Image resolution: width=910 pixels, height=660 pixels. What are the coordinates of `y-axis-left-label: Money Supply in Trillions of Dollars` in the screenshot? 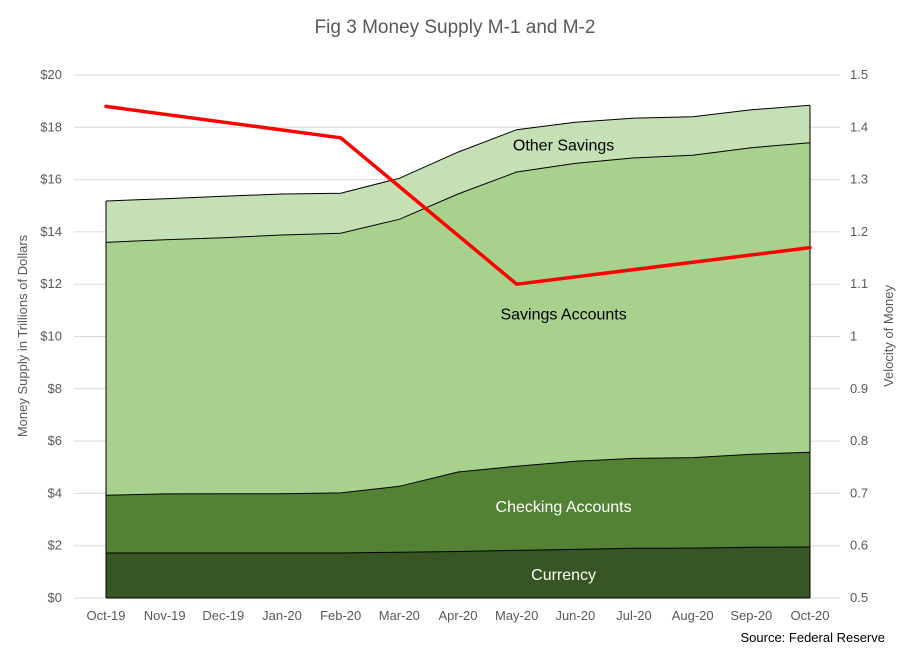 It's located at (22, 335).